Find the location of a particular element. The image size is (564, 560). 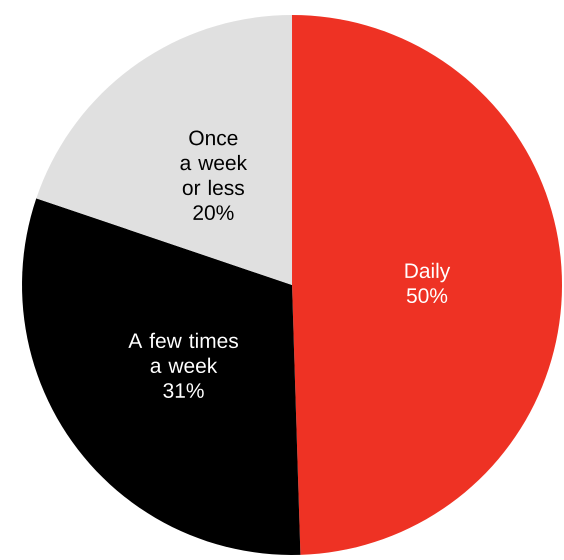

slice-label: Daily is located at coordinates (427, 272).